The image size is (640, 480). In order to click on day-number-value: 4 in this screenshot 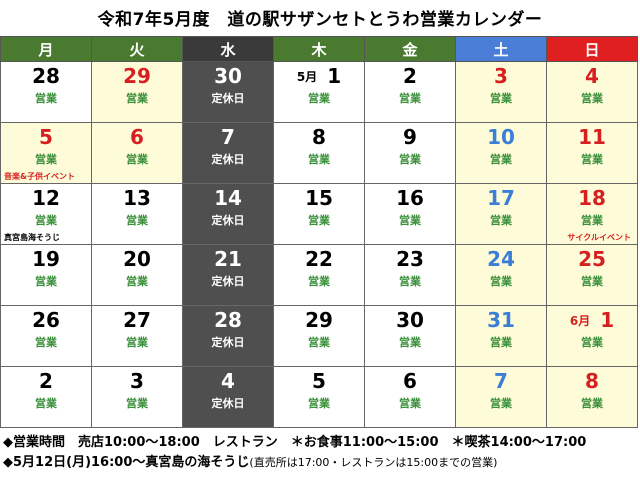, I will do `click(228, 381)`.